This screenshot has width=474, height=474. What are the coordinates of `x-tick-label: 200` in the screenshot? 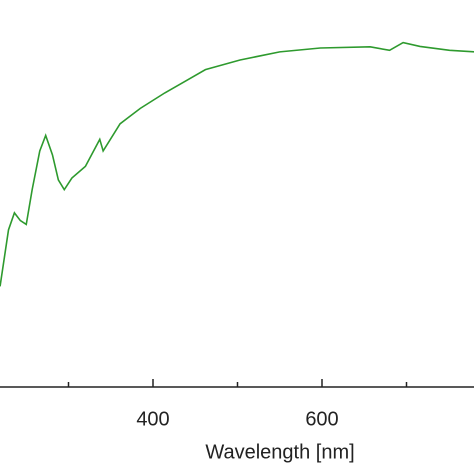 It's located at (0, 419).